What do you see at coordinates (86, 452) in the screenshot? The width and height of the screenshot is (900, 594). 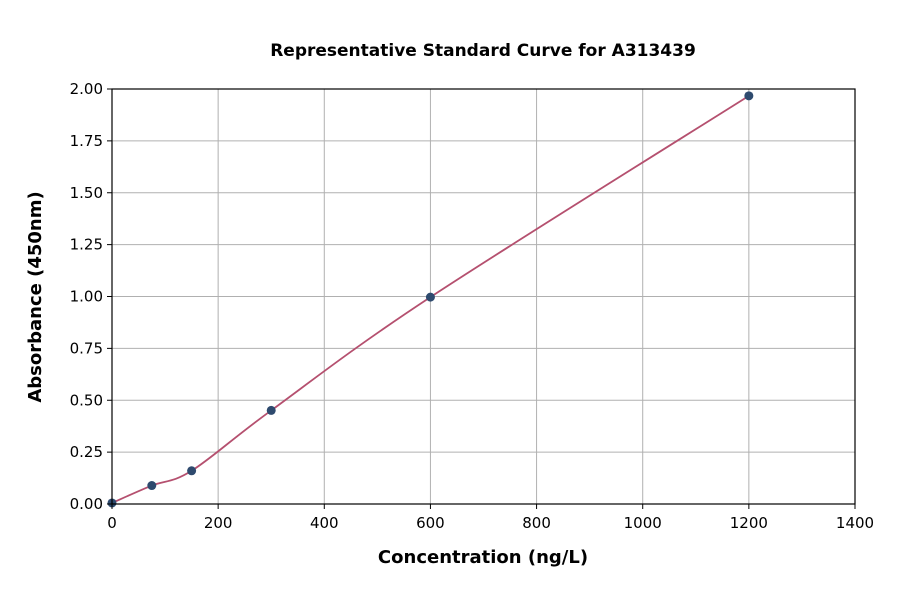 I see `y-tick-label: 0.25` at bounding box center [86, 452].